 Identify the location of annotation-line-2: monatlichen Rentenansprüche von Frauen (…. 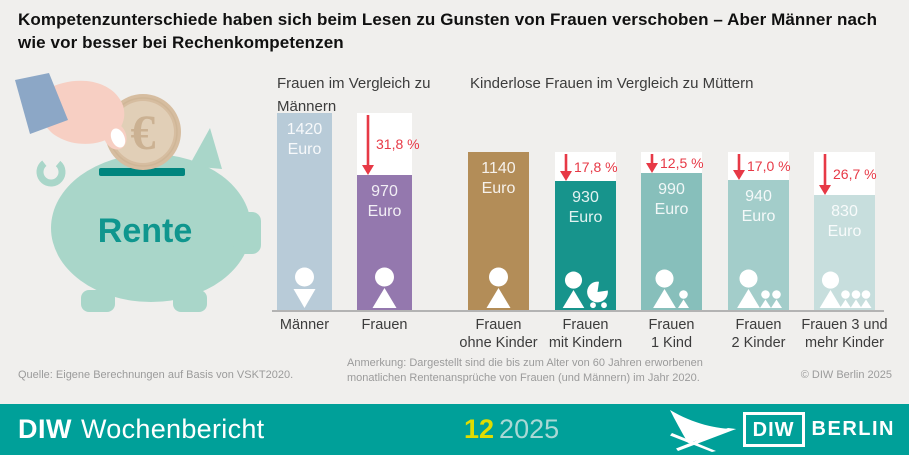
(523, 378).